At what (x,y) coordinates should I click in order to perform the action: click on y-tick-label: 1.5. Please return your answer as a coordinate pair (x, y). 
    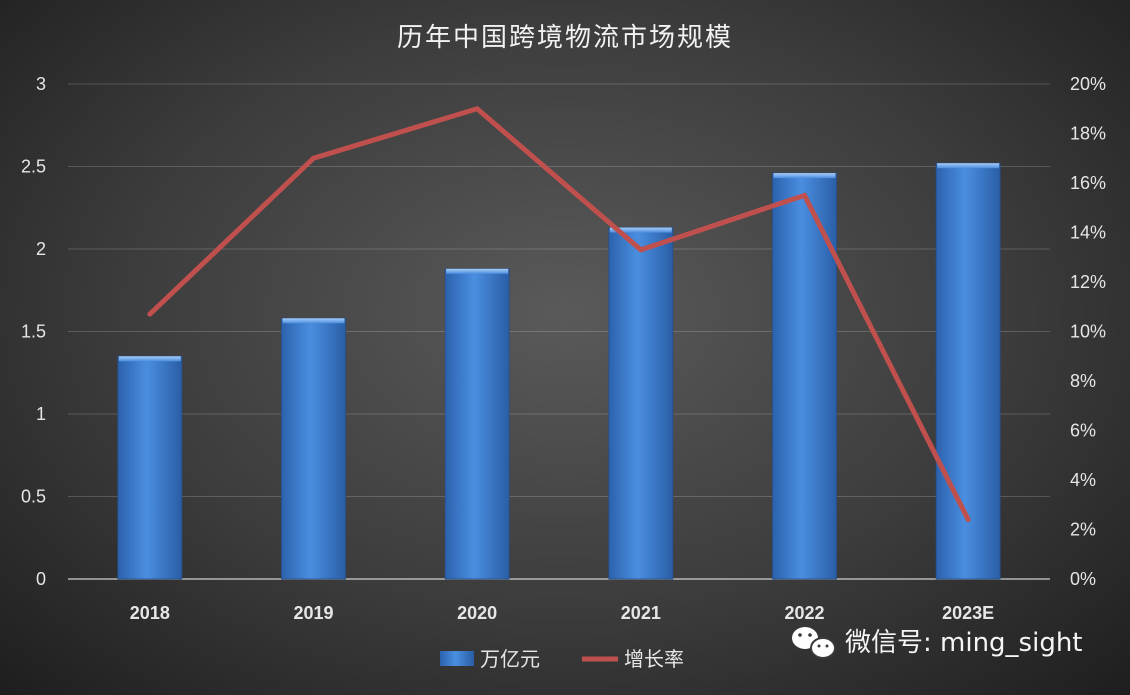
    Looking at the image, I should click on (33, 332).